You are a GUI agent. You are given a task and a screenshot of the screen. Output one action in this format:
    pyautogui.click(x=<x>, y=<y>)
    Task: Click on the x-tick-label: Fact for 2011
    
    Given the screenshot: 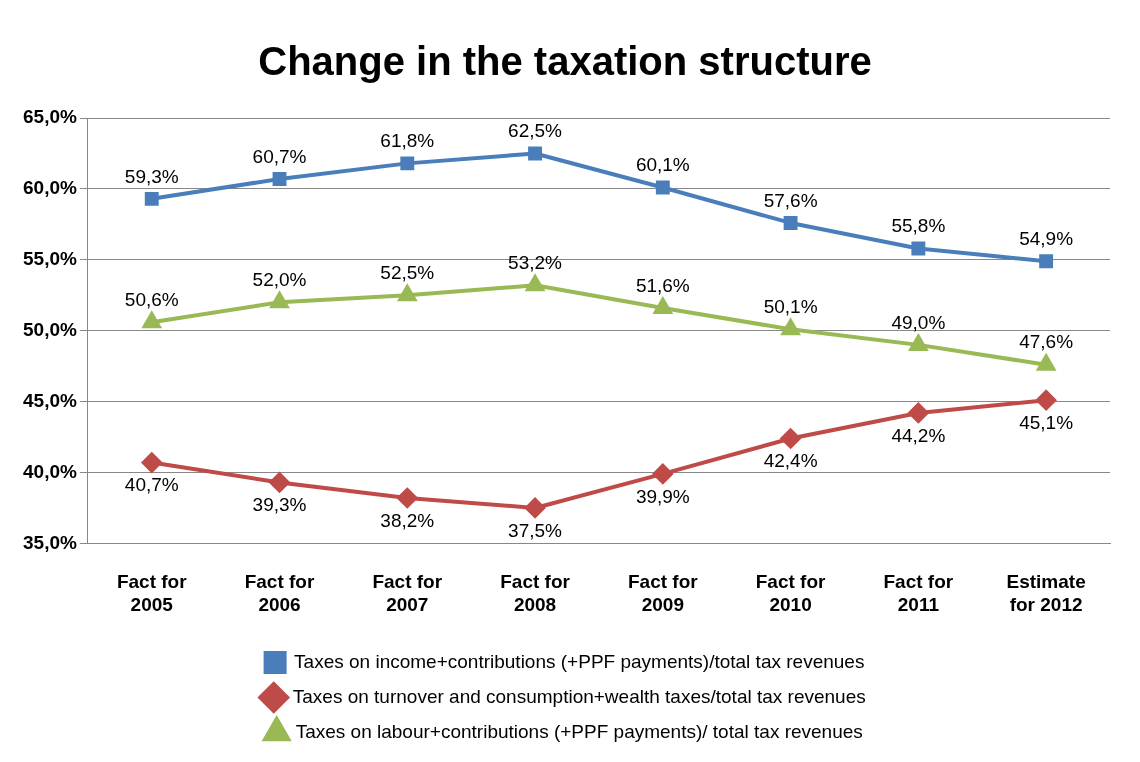 What is the action you would take?
    pyautogui.click(x=918, y=593)
    